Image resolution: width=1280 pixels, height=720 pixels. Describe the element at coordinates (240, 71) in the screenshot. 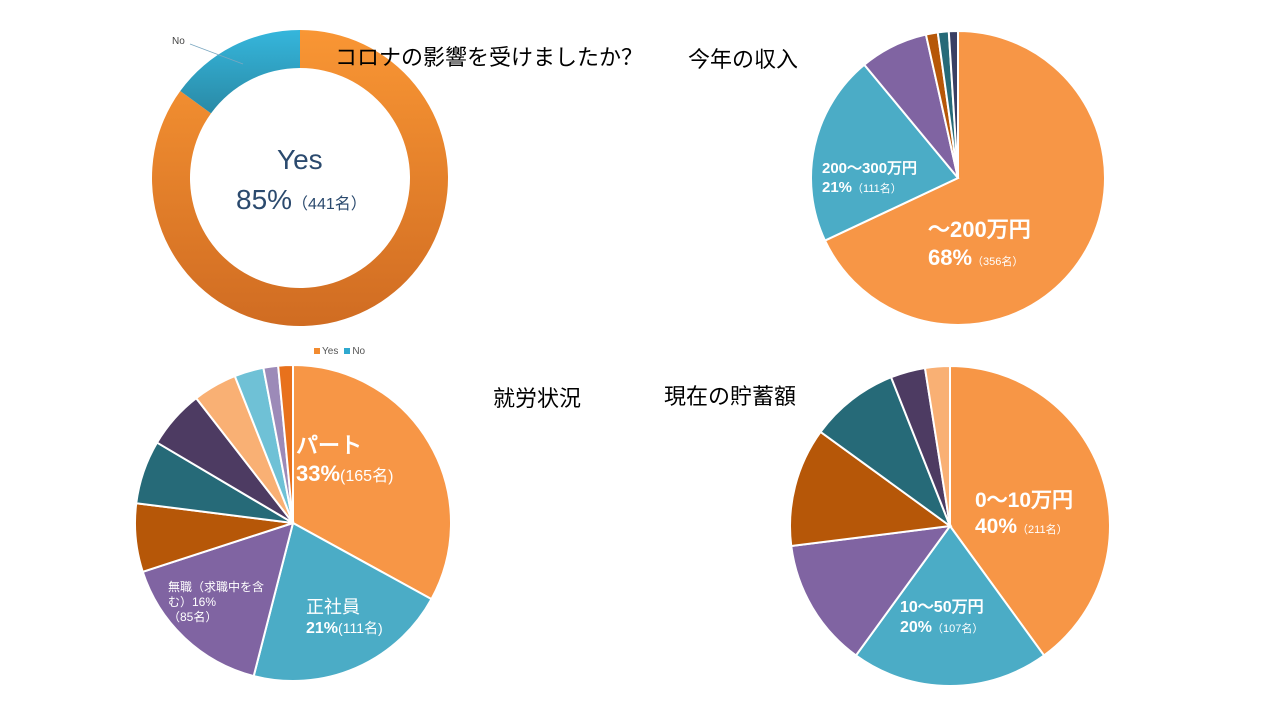

I see `slice-No` at that location.